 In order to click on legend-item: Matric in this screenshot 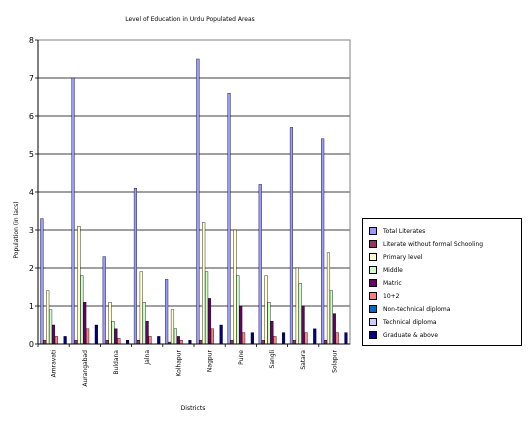, I will do `click(385, 283)`.